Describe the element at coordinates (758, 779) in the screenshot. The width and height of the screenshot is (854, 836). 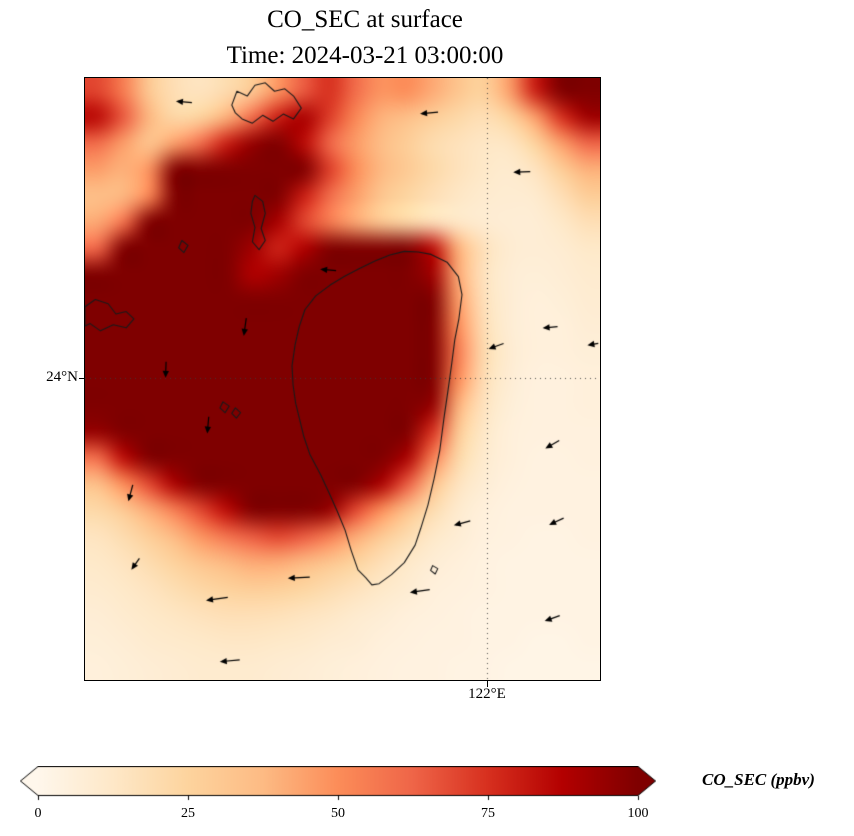
I see `colorbar-label: CO_SEC (ppbv)` at that location.